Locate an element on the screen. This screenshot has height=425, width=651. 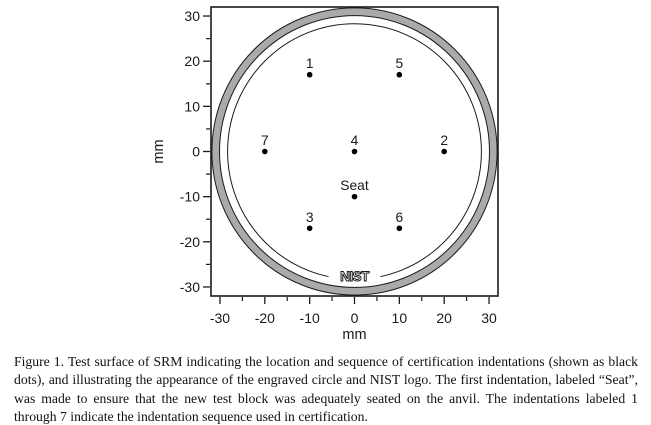
x-tick-label: 10 is located at coordinates (400, 318).